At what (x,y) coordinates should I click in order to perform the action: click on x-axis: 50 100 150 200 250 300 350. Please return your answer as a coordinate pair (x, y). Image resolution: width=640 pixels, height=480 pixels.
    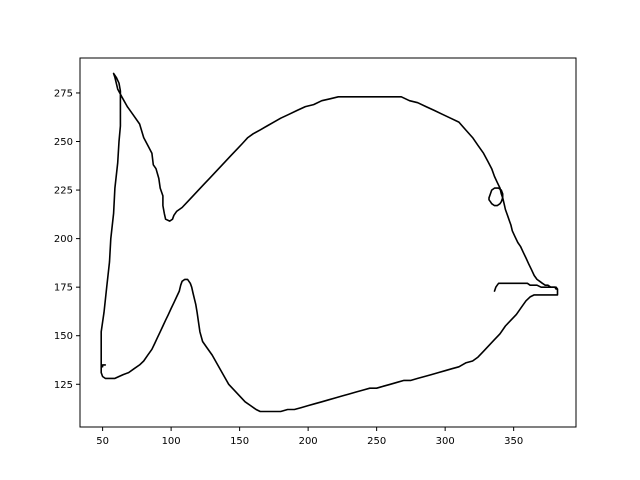
    Looking at the image, I should click on (309, 437).